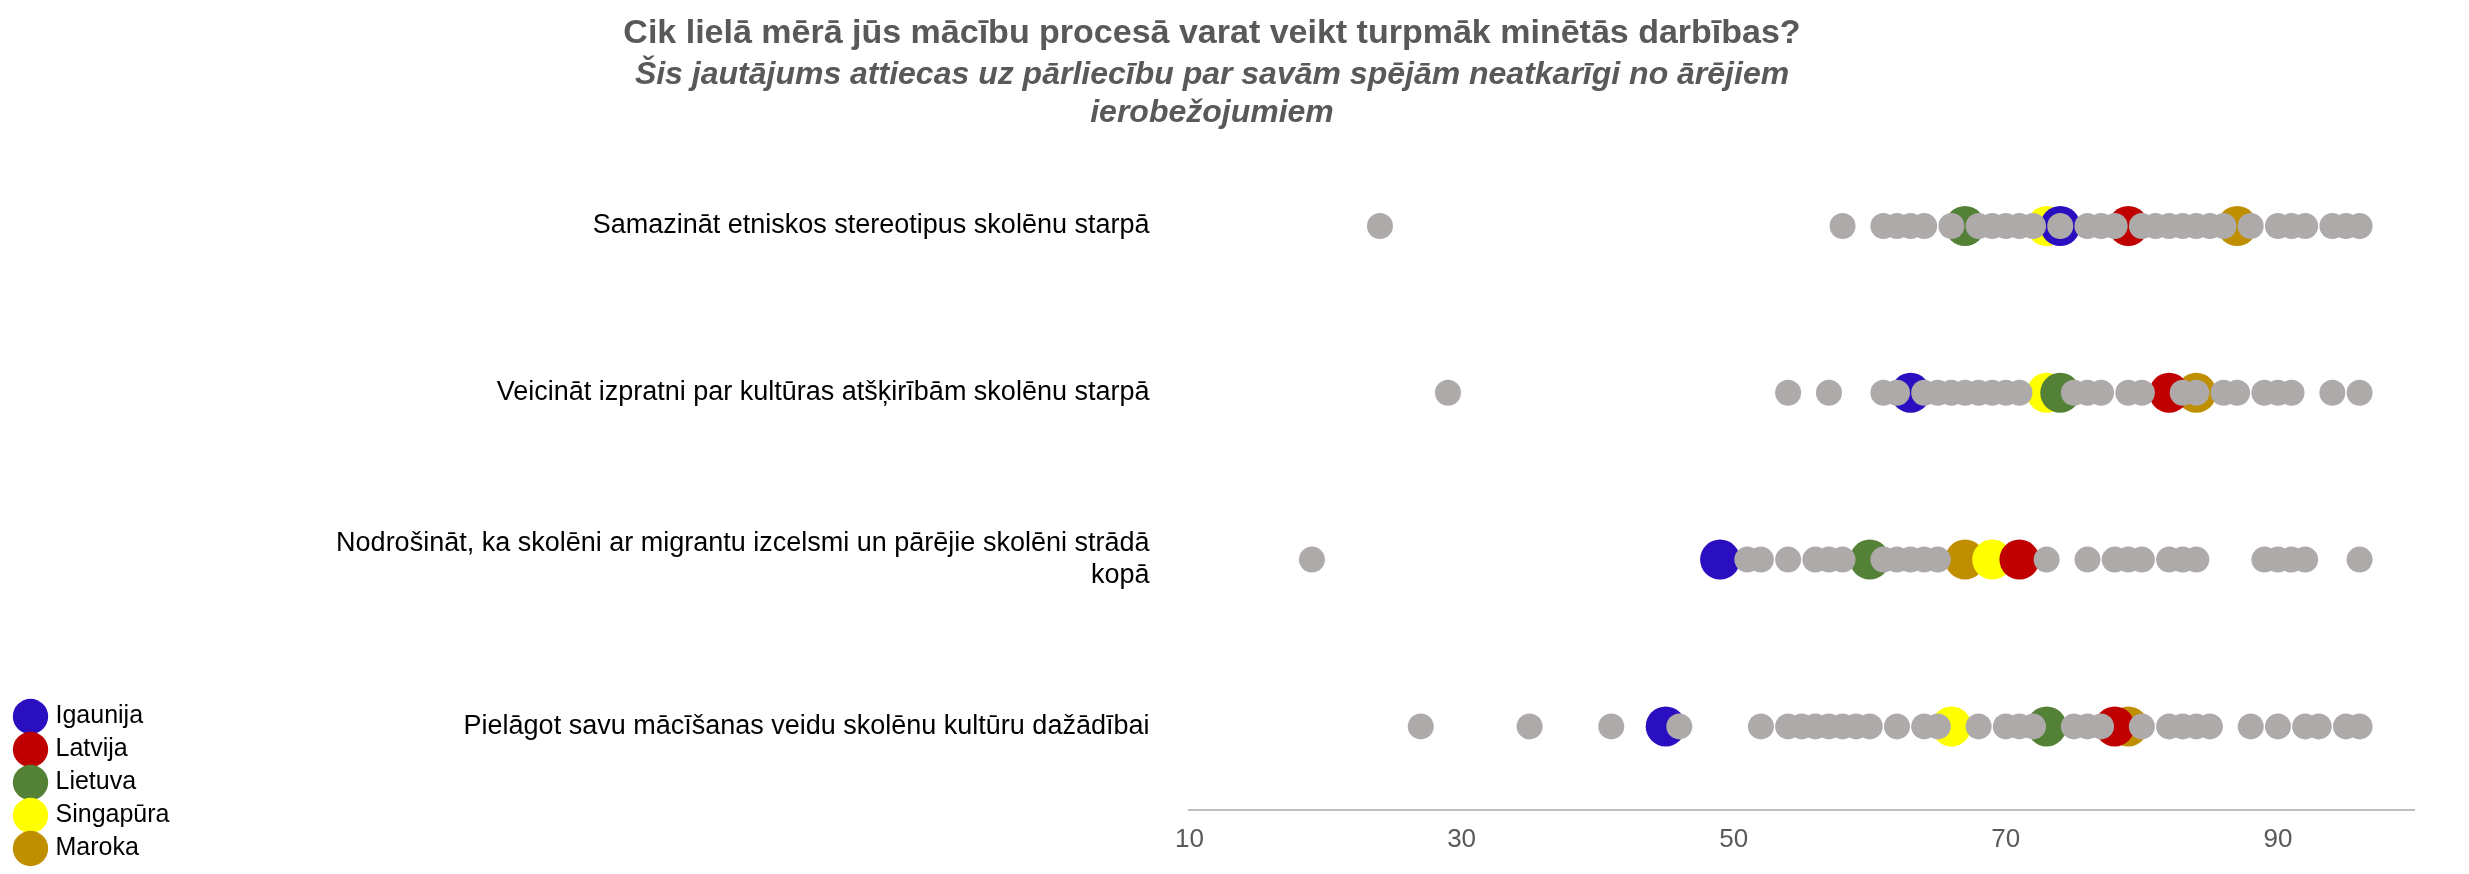  What do you see at coordinates (1189, 837) in the screenshot?
I see `x-tick-label: 10` at bounding box center [1189, 837].